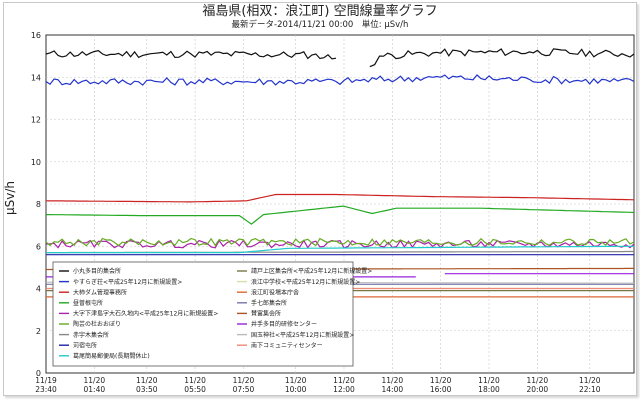  Describe the element at coordinates (147, 389) in the screenshot. I see `x-tick-time: 03:50` at that location.